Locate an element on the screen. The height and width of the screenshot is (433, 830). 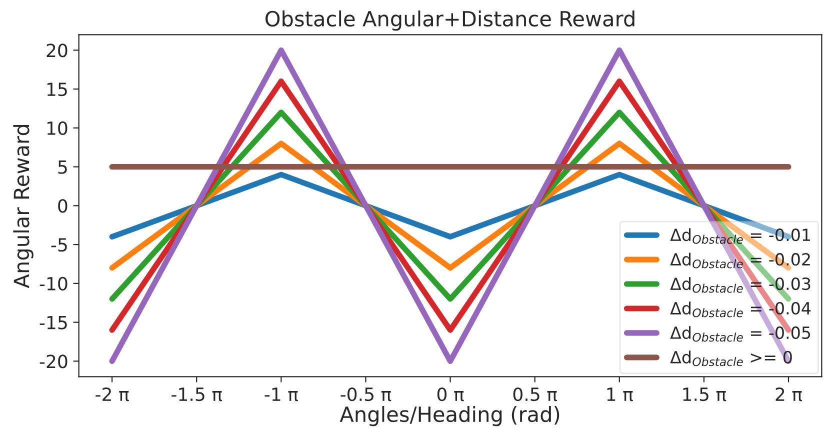
x-tick-label: -1 π is located at coordinates (281, 395).